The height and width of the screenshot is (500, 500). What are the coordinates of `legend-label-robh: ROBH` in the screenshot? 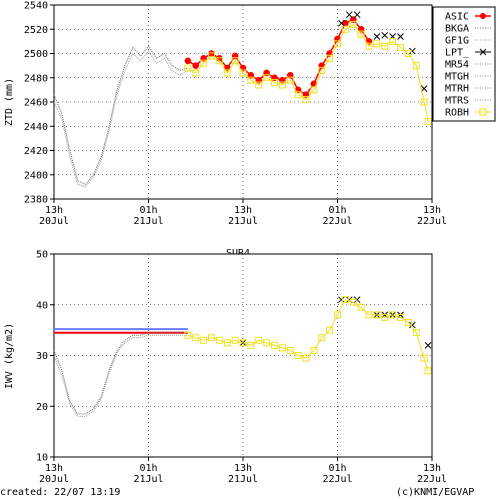 It's located at (457, 113).